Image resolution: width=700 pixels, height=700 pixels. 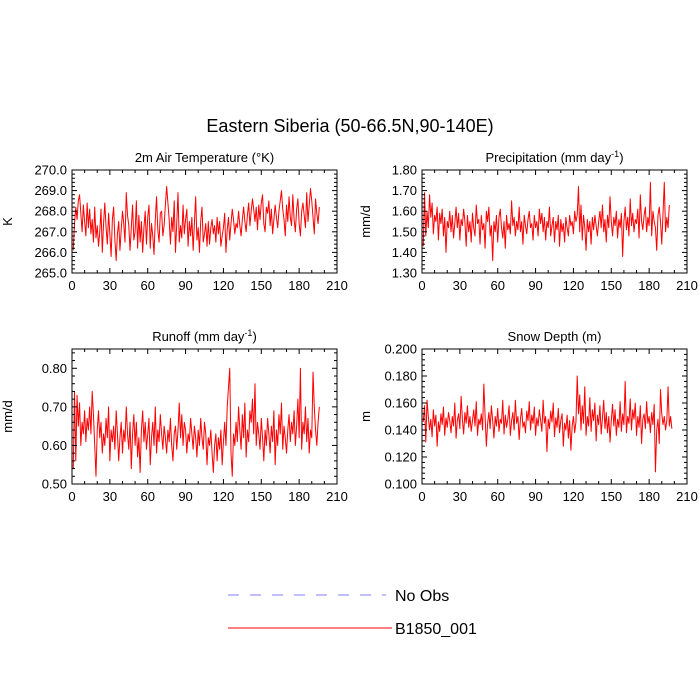 What do you see at coordinates (224, 496) in the screenshot?
I see `x-tick-label-runoff: 120` at bounding box center [224, 496].